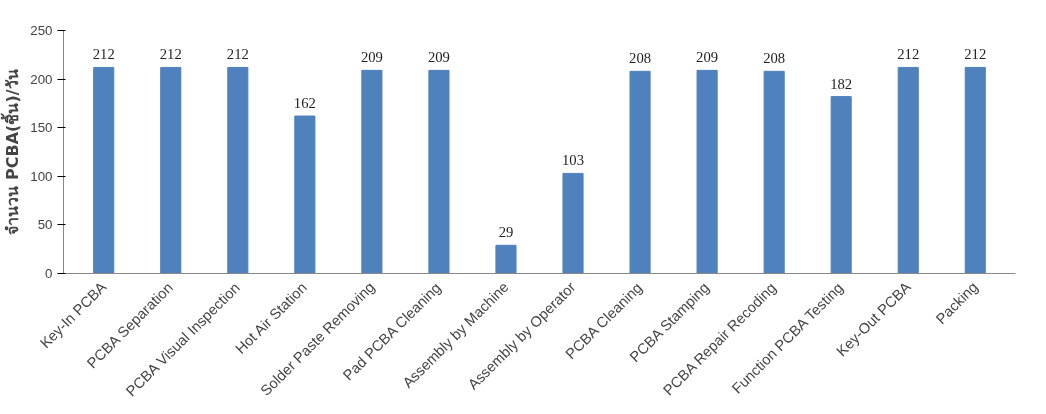 Image resolution: width=1046 pixels, height=414 pixels. What do you see at coordinates (506, 232) in the screenshot?
I see `data-label: 29` at bounding box center [506, 232].